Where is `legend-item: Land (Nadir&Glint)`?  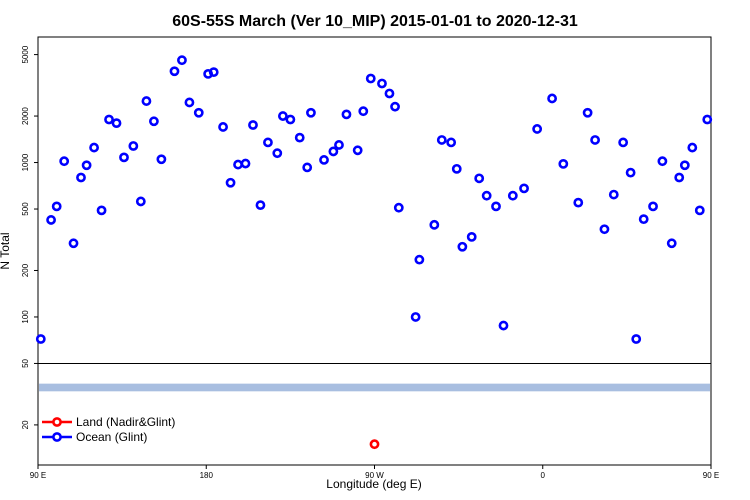 legend-item: Land (Nadir&Glint) is located at coordinates (108, 422).